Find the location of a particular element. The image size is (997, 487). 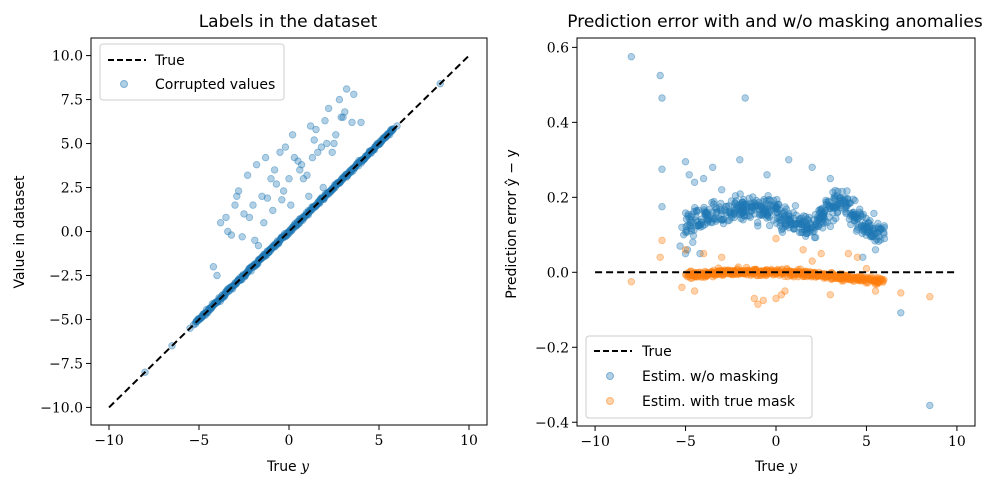

x-tick-label: −10 is located at coordinates (109, 441).